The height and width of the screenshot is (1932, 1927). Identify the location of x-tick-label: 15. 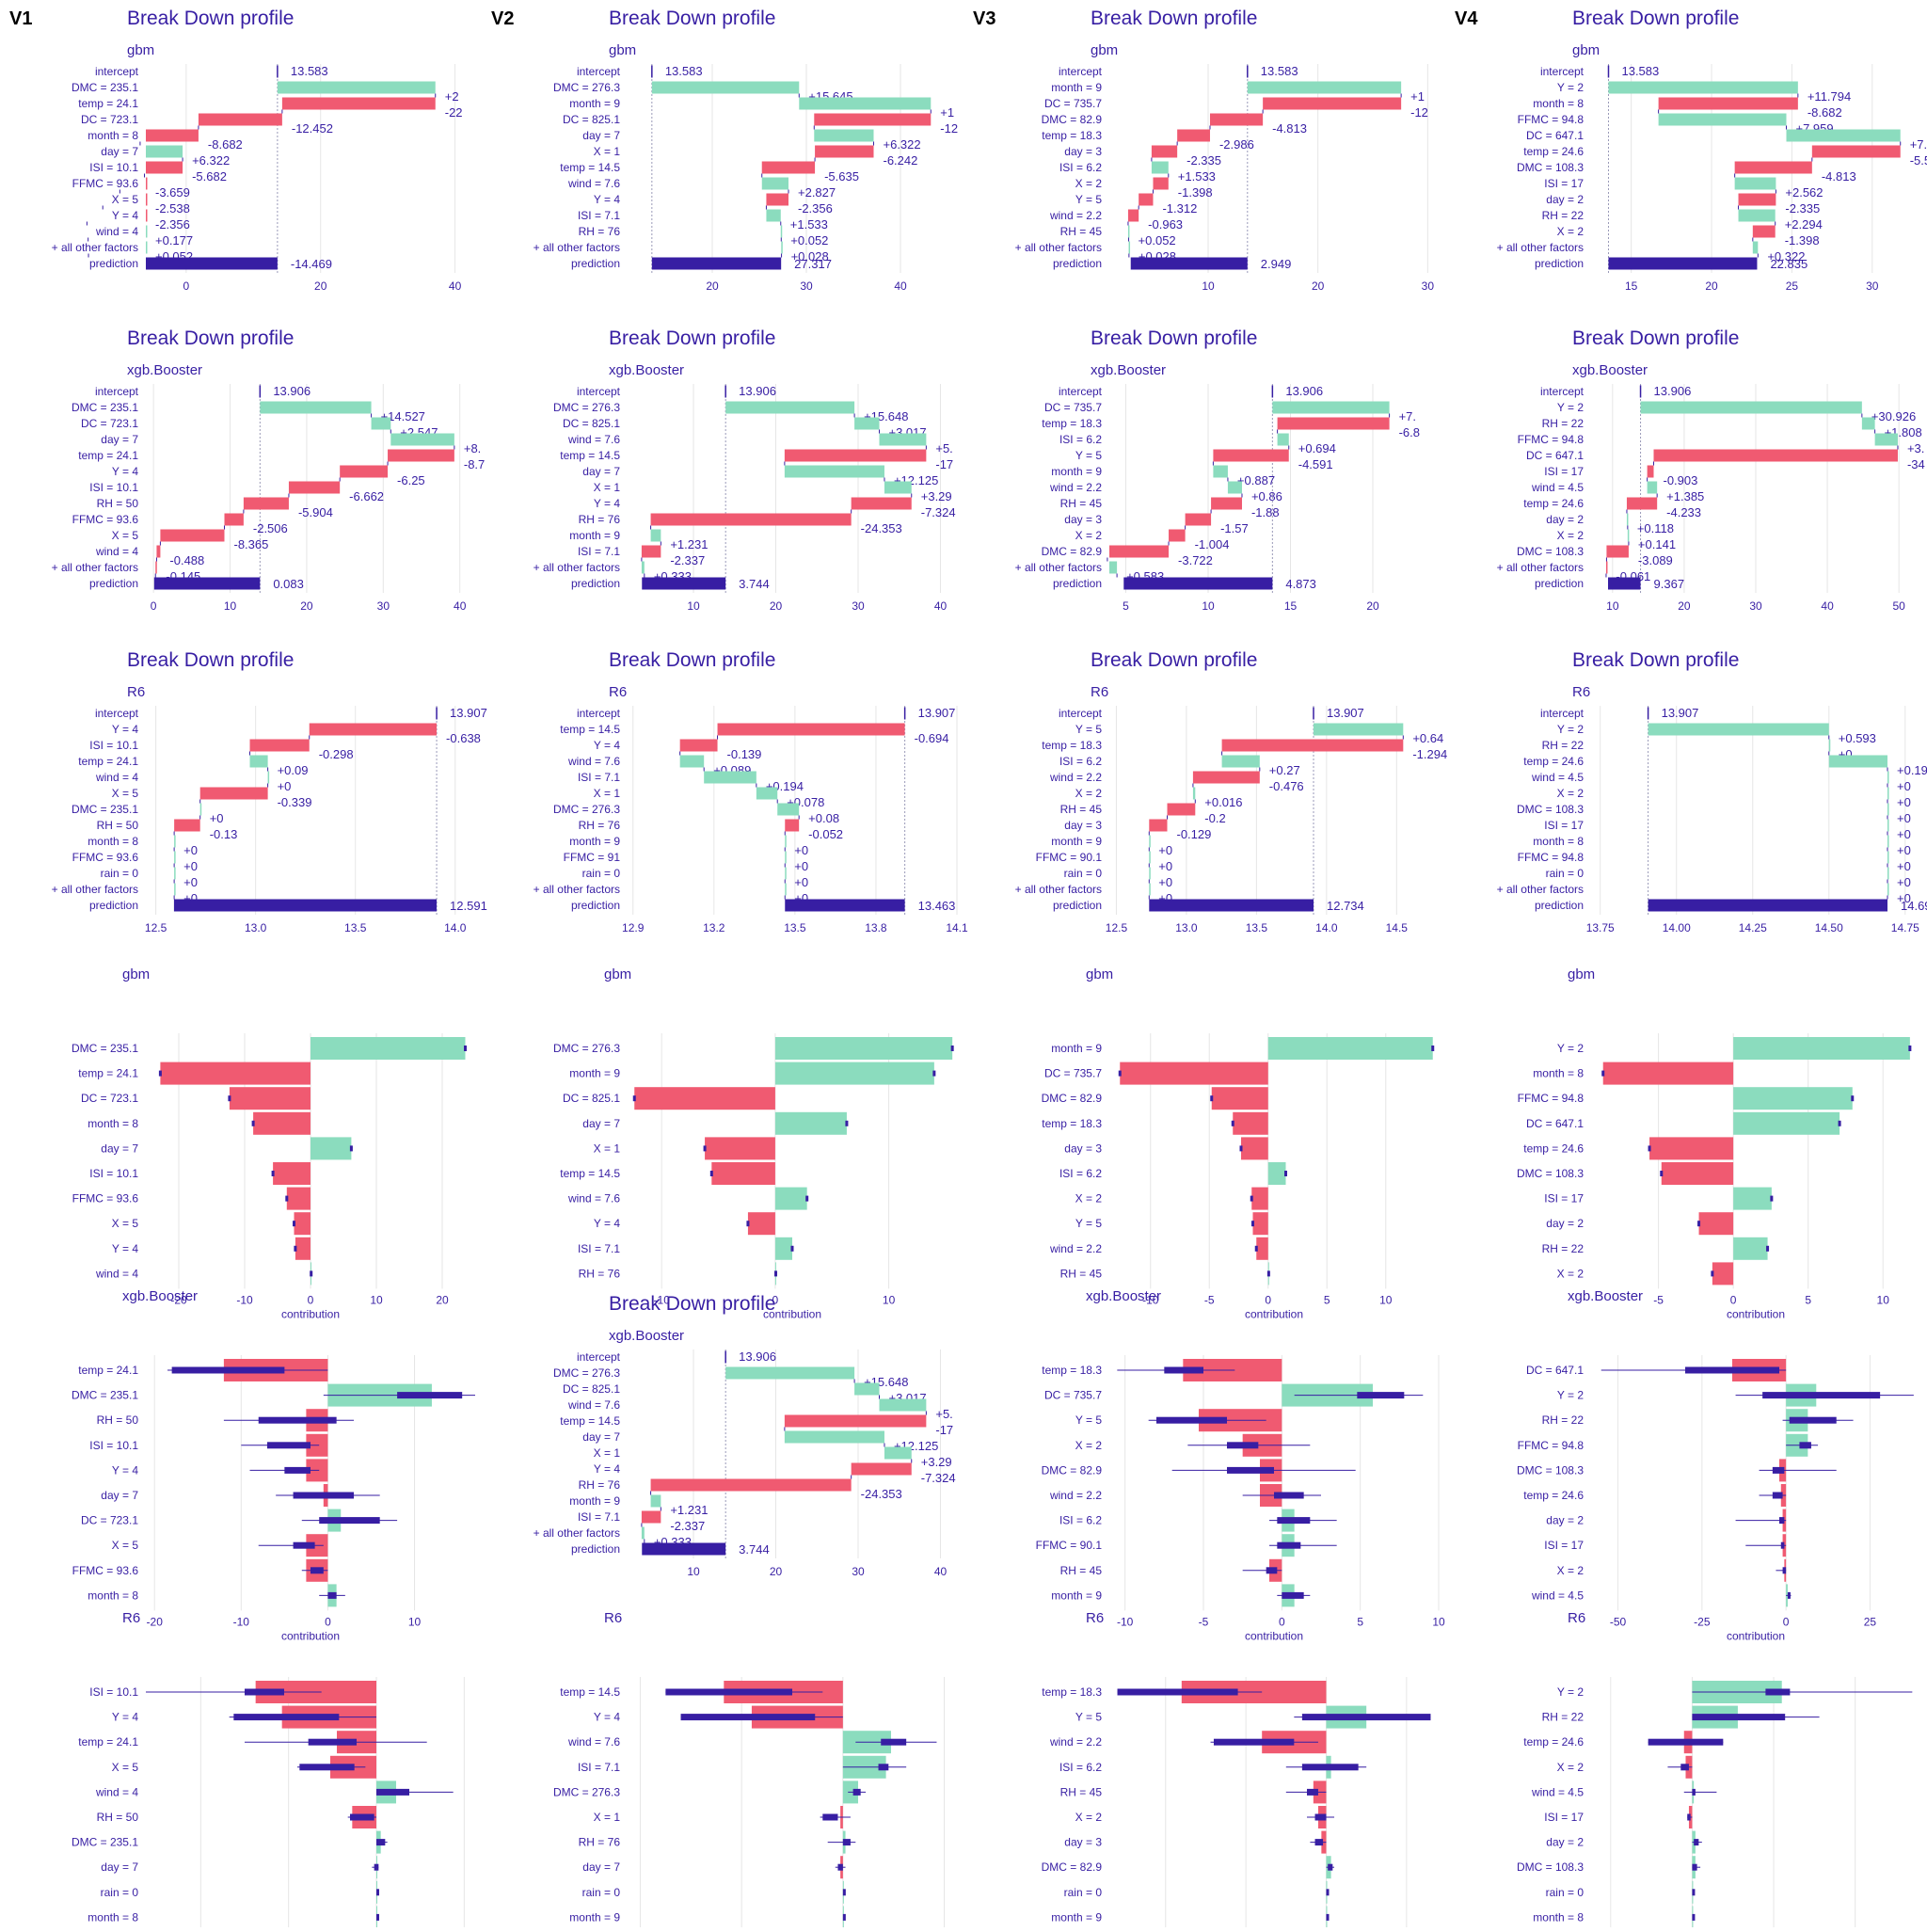
(1631, 286).